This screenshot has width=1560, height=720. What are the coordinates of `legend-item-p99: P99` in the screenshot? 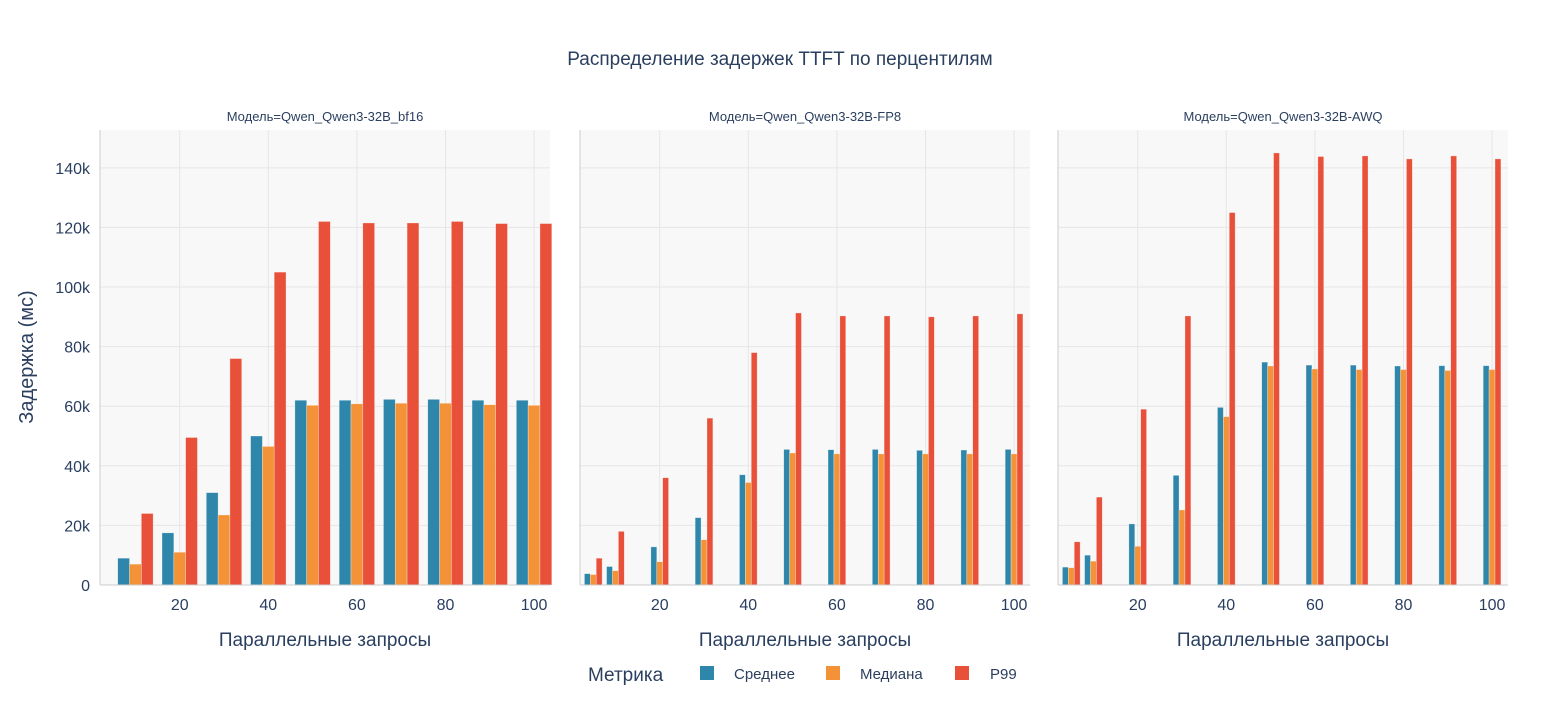 It's located at (986, 674).